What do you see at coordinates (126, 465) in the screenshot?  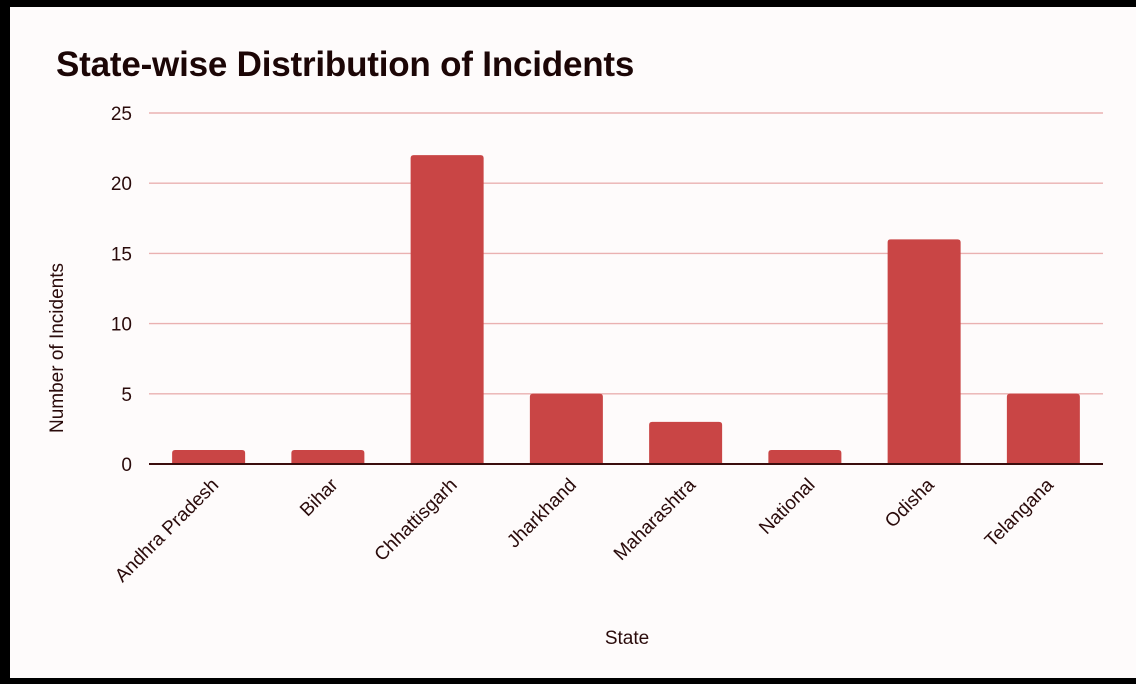 I see `y-tick-label: 0` at bounding box center [126, 465].